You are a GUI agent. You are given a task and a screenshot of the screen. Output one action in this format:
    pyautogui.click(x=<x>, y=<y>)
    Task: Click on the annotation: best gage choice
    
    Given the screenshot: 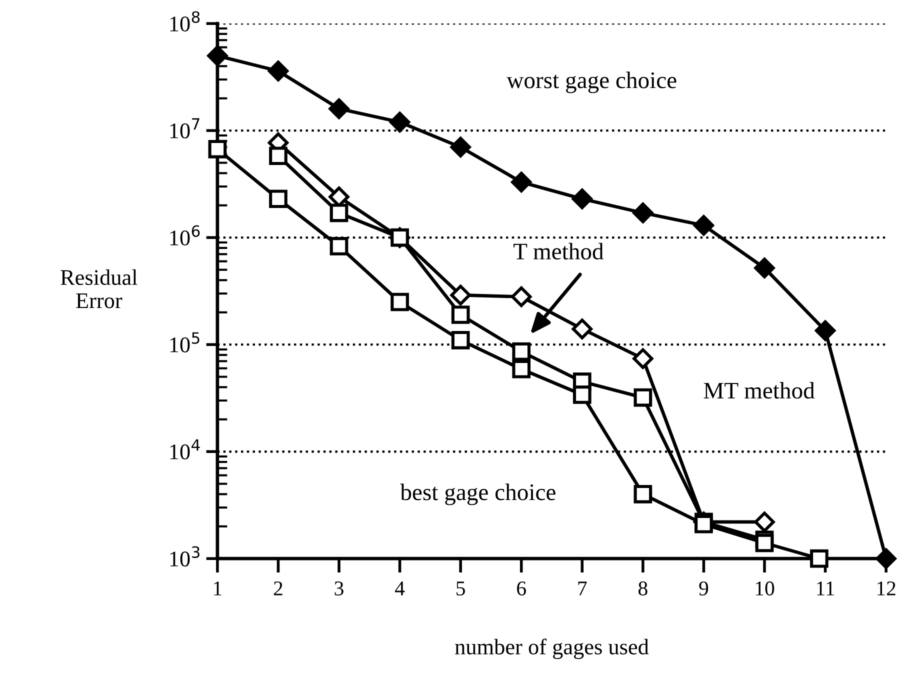 What is the action you would take?
    pyautogui.click(x=478, y=495)
    